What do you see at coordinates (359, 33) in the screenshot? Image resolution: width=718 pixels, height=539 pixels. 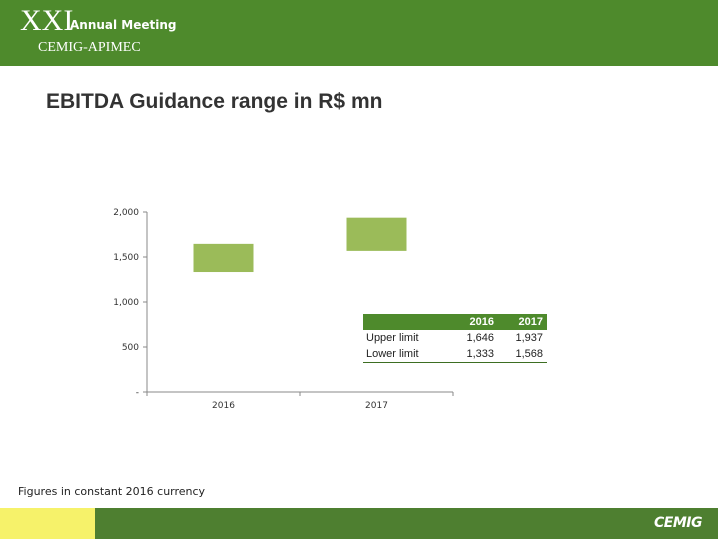 I see `header-bar: XXI Annual Meeting CEMIG-APIMEC` at bounding box center [359, 33].